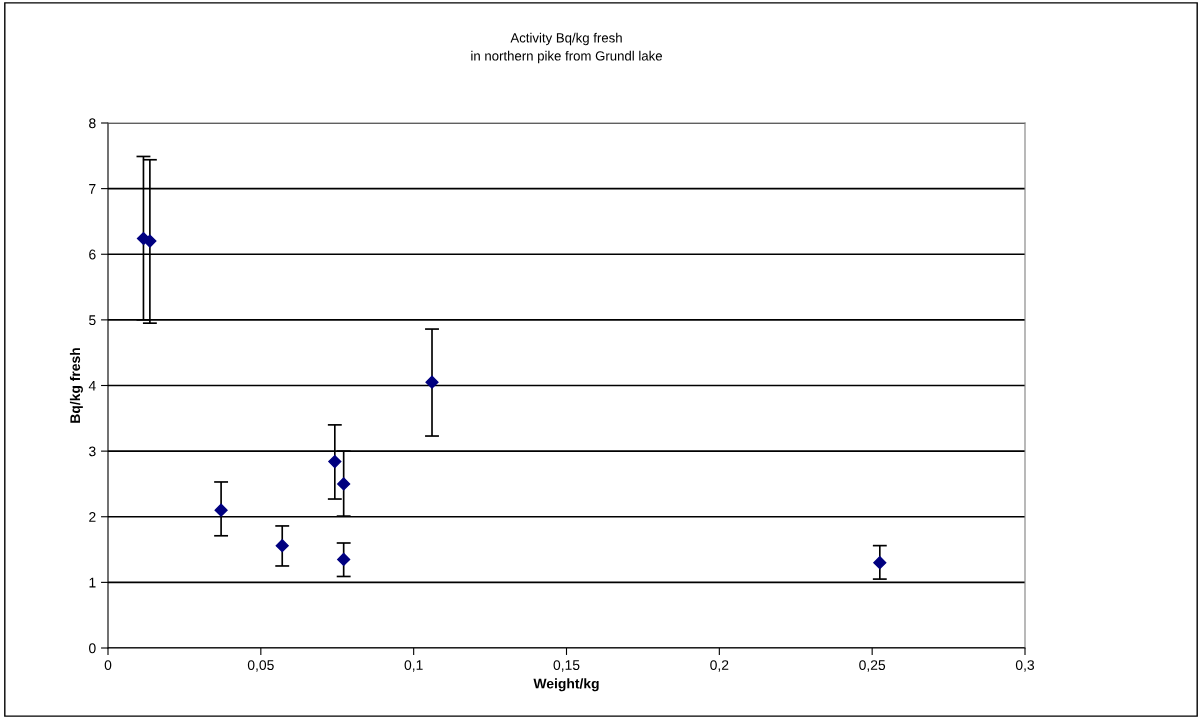 The image size is (1202, 719). I want to click on y-tick-label: 3, so click(92, 451).